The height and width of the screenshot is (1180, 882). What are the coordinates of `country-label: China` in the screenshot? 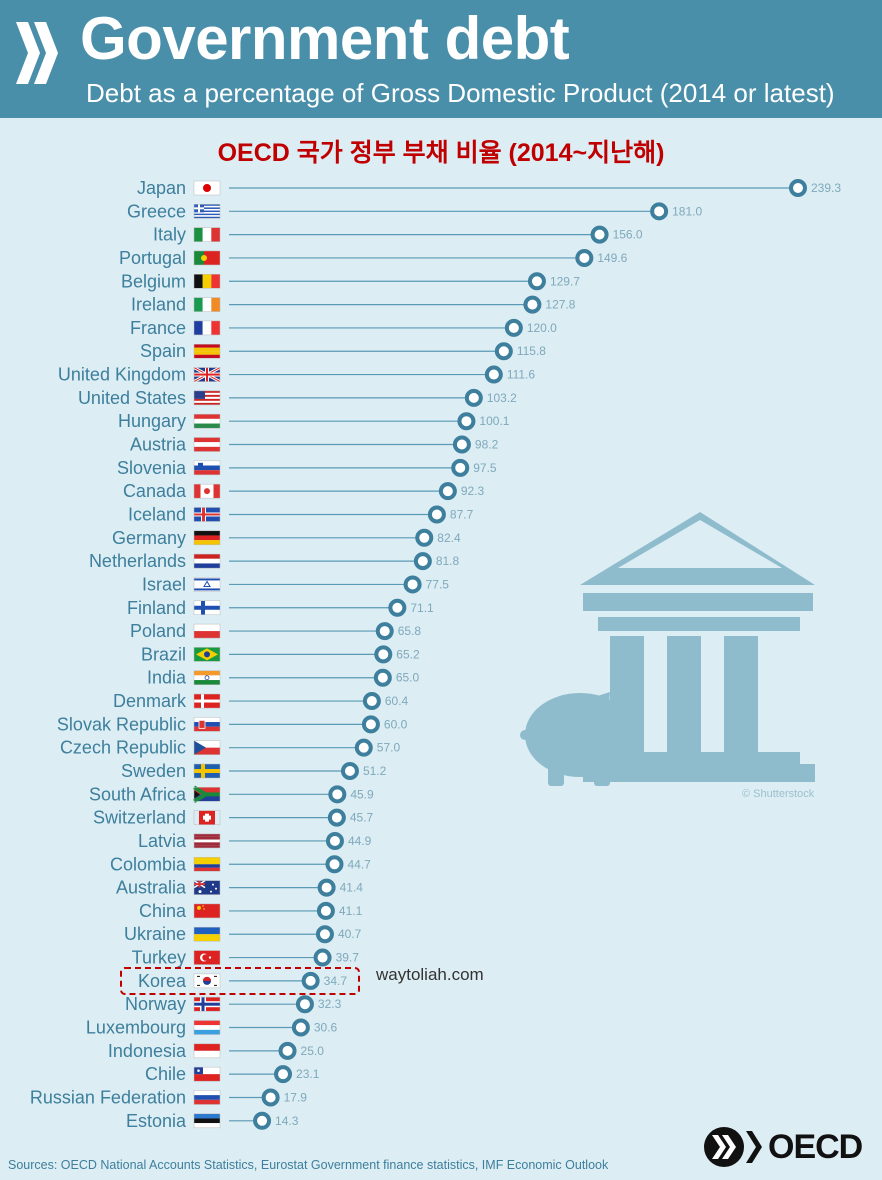 It's located at (163, 911).